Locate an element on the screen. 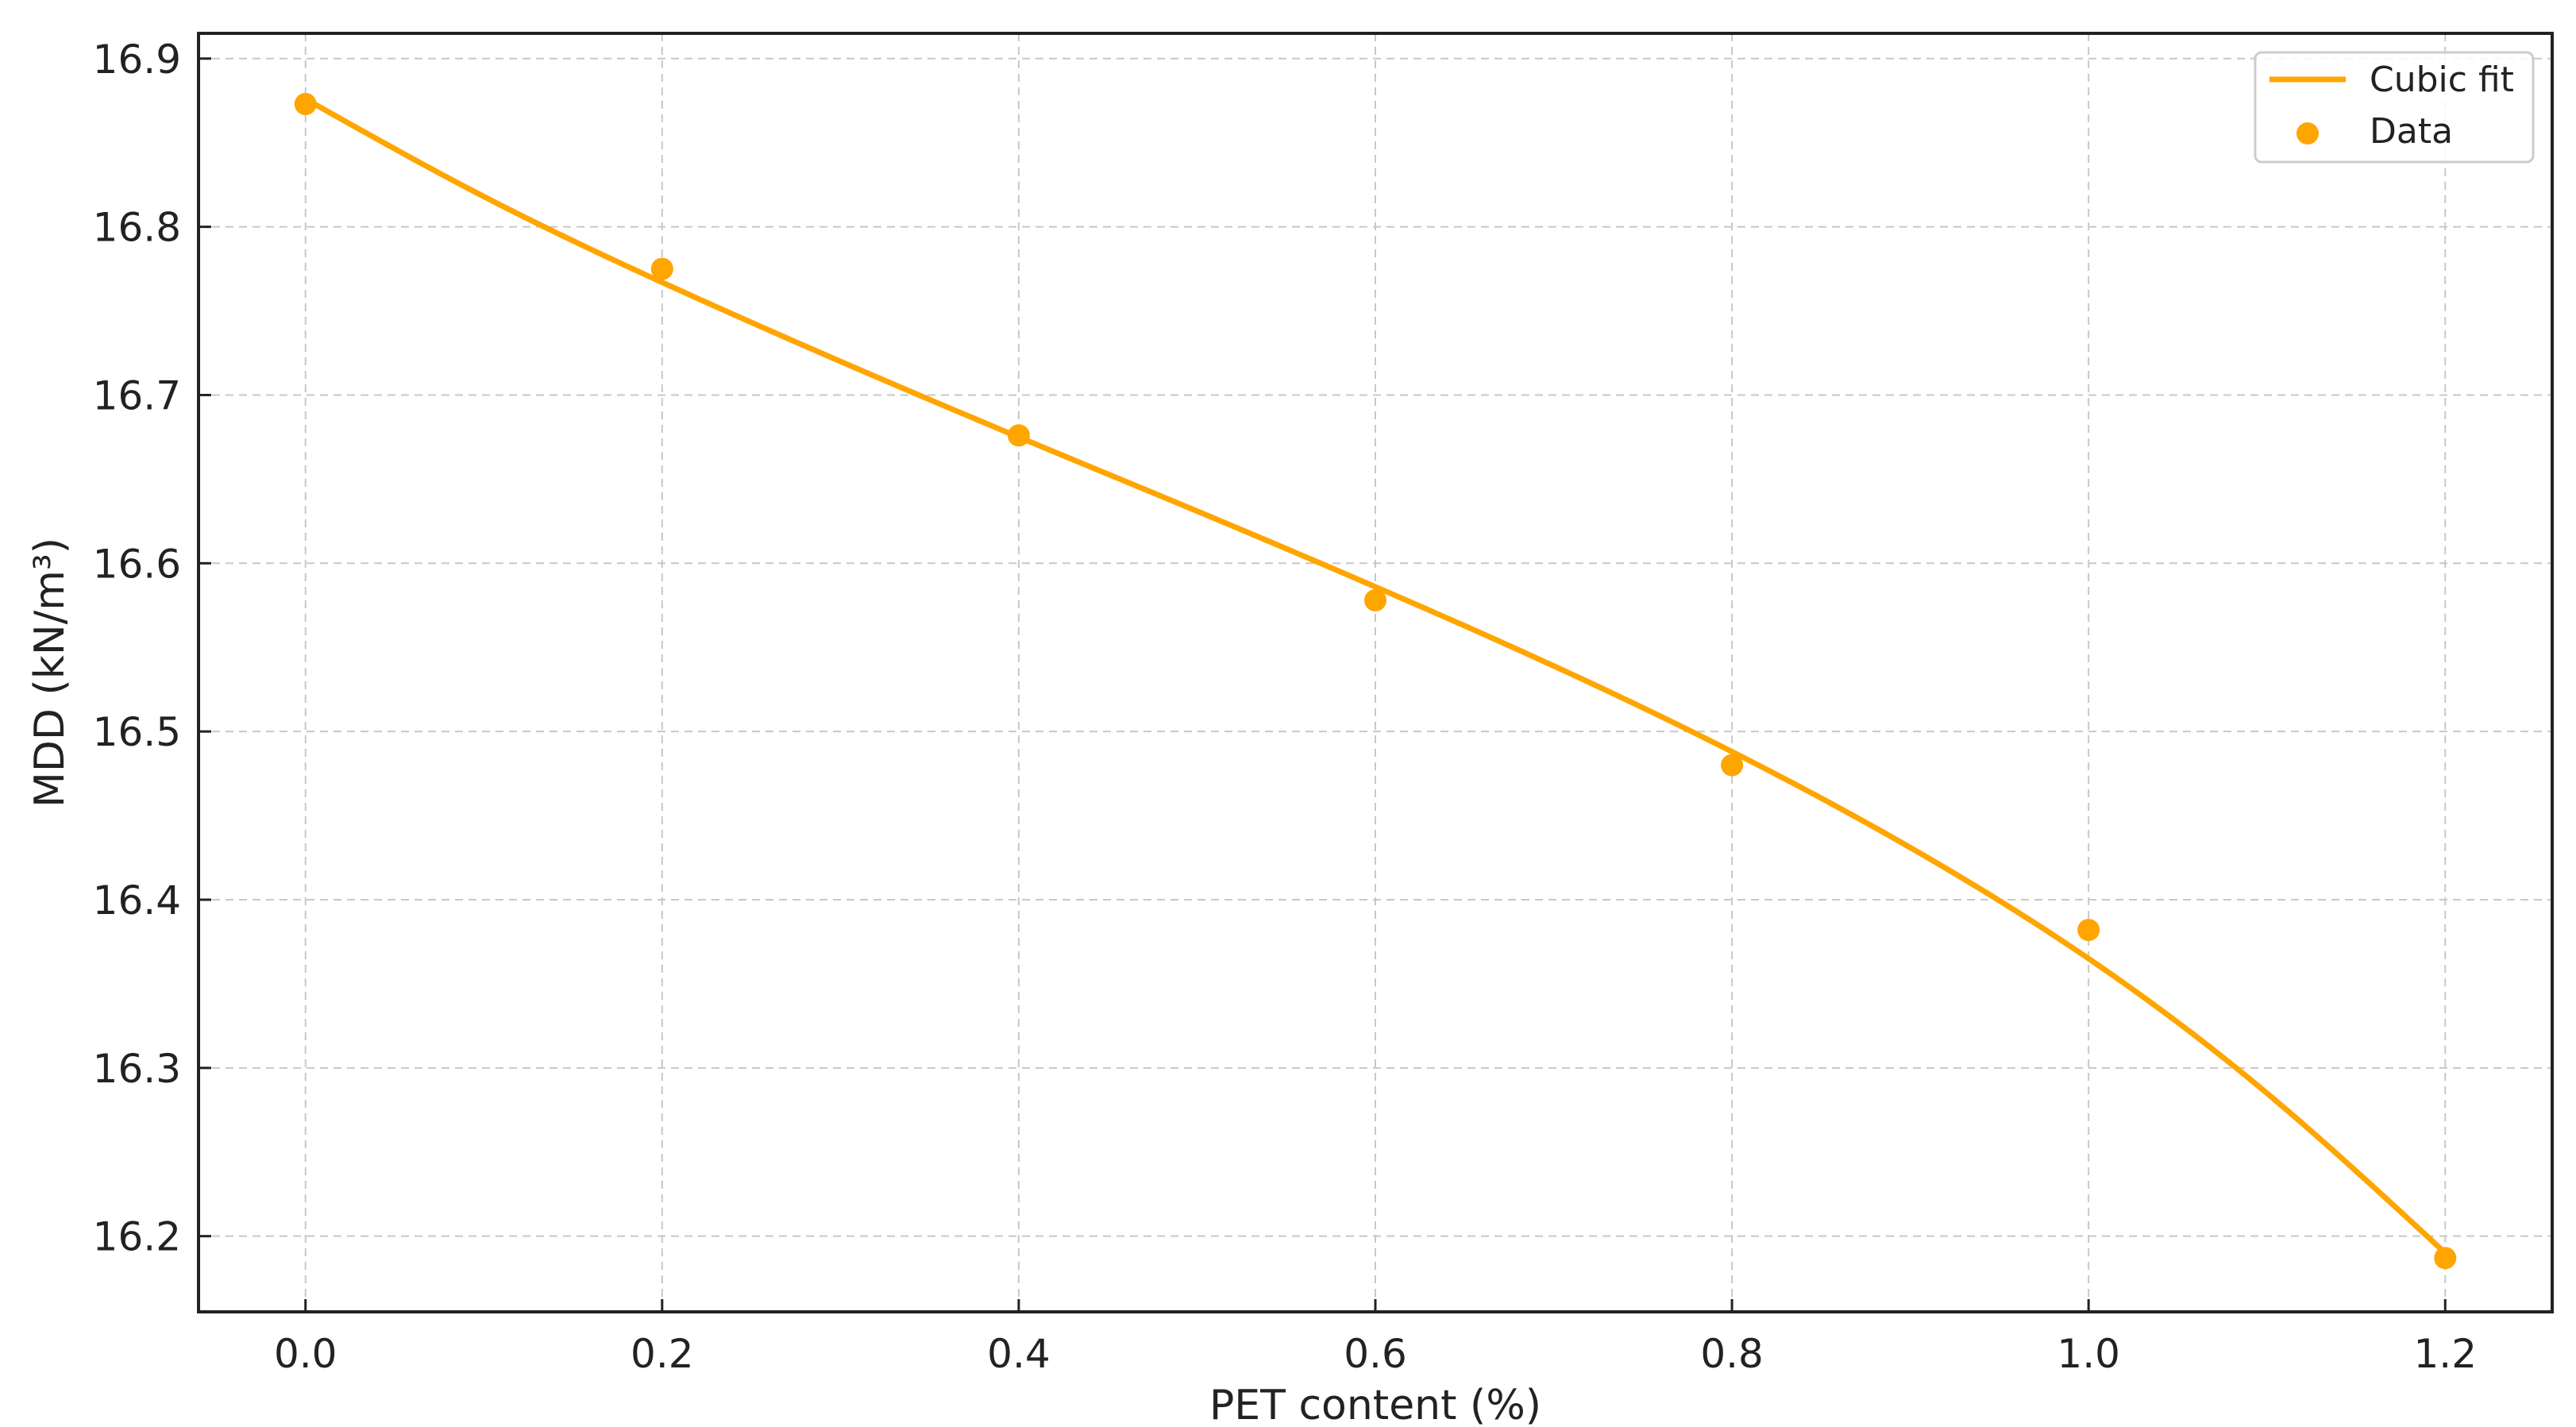  x-tick-label: 0.2 is located at coordinates (662, 1354).